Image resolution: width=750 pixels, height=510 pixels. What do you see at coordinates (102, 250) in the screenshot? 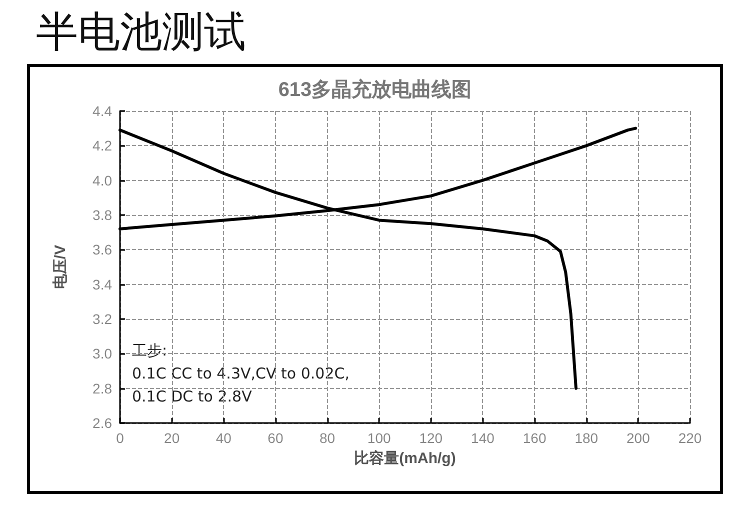
I see `y-tick-label: 3.6` at bounding box center [102, 250].